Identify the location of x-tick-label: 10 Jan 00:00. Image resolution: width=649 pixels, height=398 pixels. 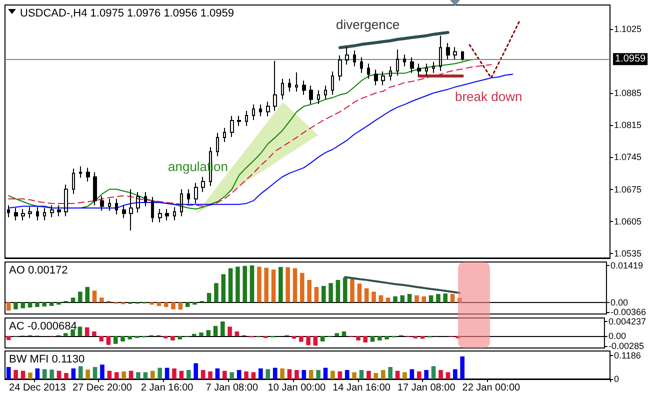
(297, 388).